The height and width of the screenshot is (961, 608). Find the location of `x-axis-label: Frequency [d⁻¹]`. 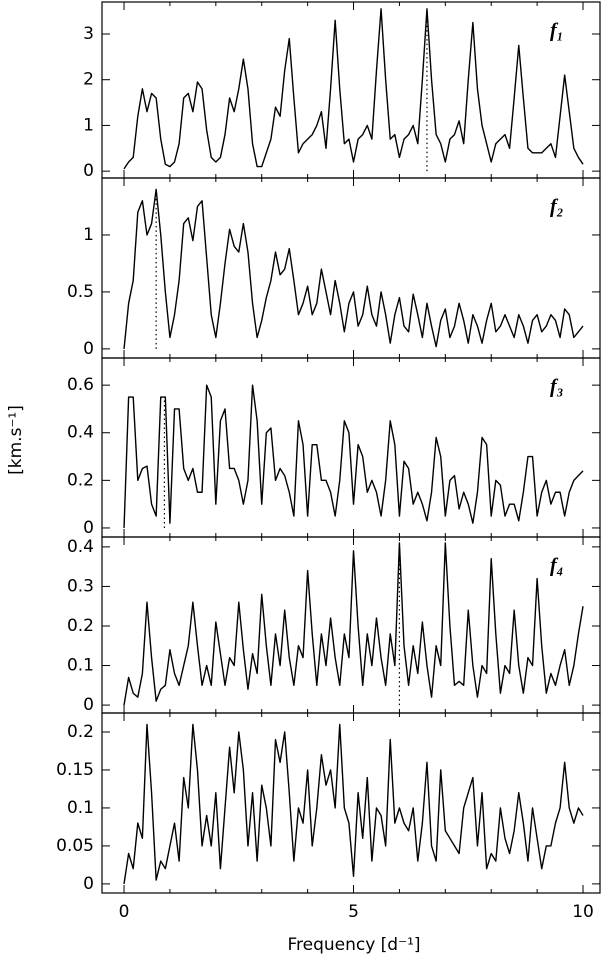

x-axis-label: Frequency [d⁻¹] is located at coordinates (353, 945).